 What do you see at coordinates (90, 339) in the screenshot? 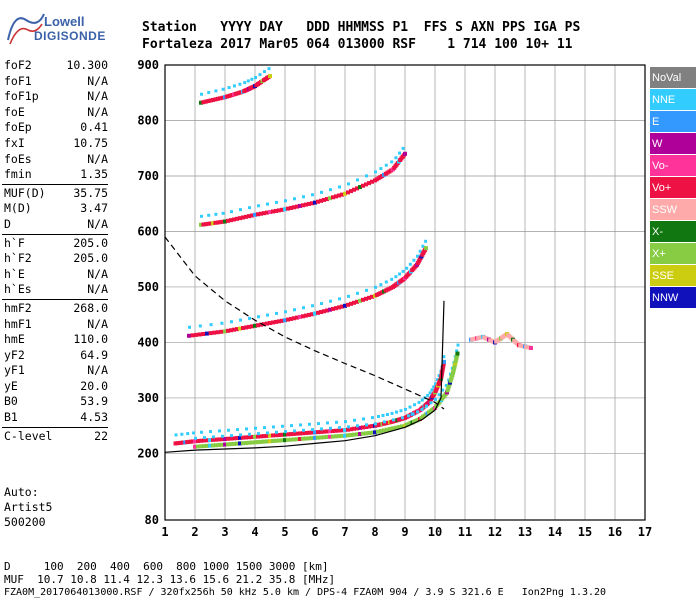
I see `param-value: 110.0` at bounding box center [90, 339].